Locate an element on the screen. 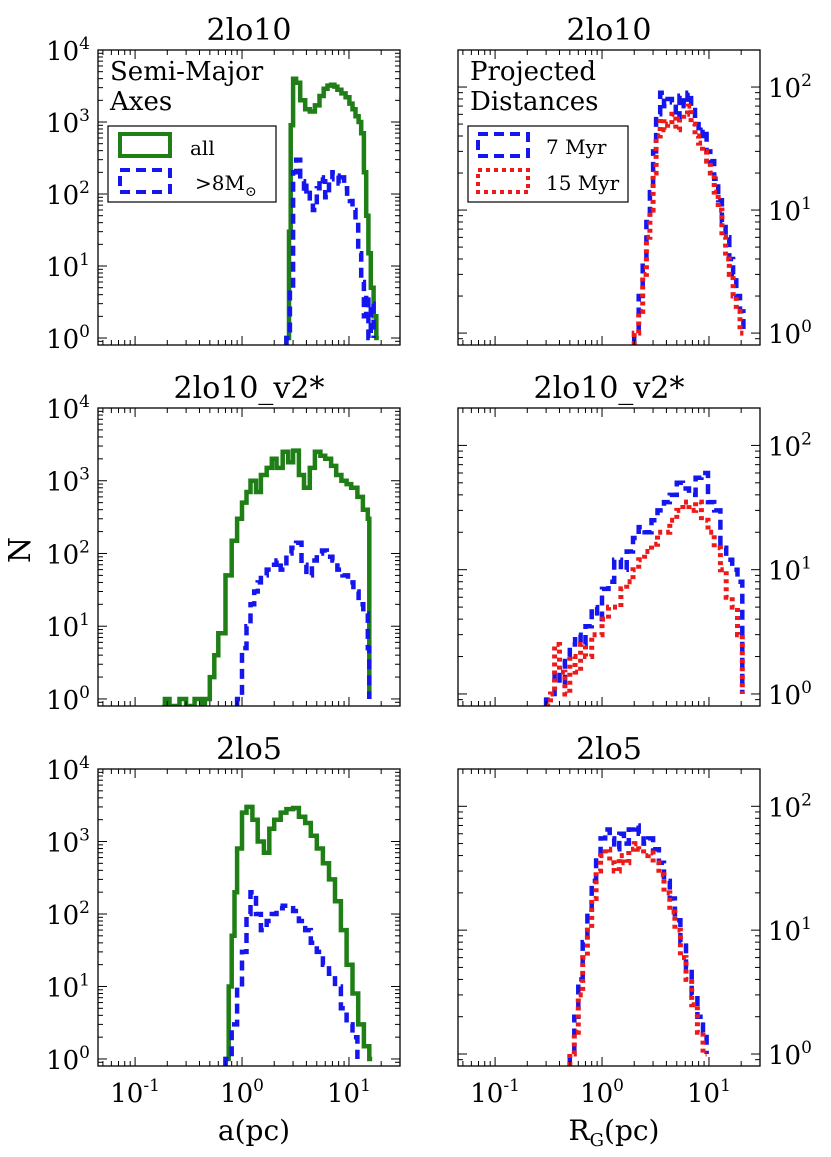 This screenshot has height=1157, width=831. panel-2lo10-v2-projected: 2lo10_v2* 100 101 102 is located at coordinates (634, 541).